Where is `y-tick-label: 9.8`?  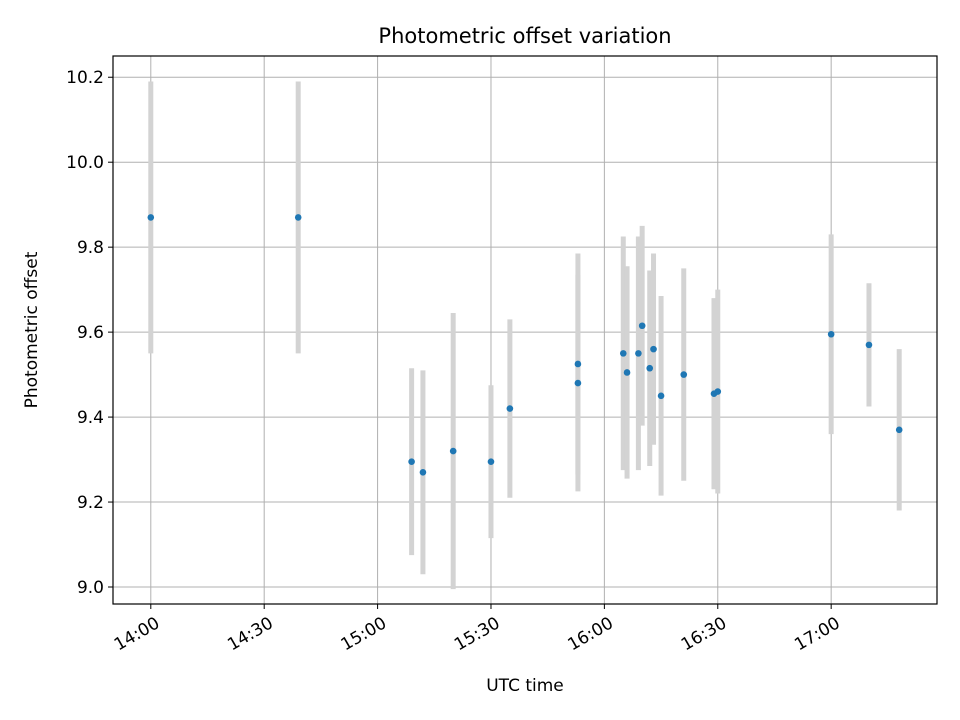 y-tick-label: 9.8 is located at coordinates (90, 248).